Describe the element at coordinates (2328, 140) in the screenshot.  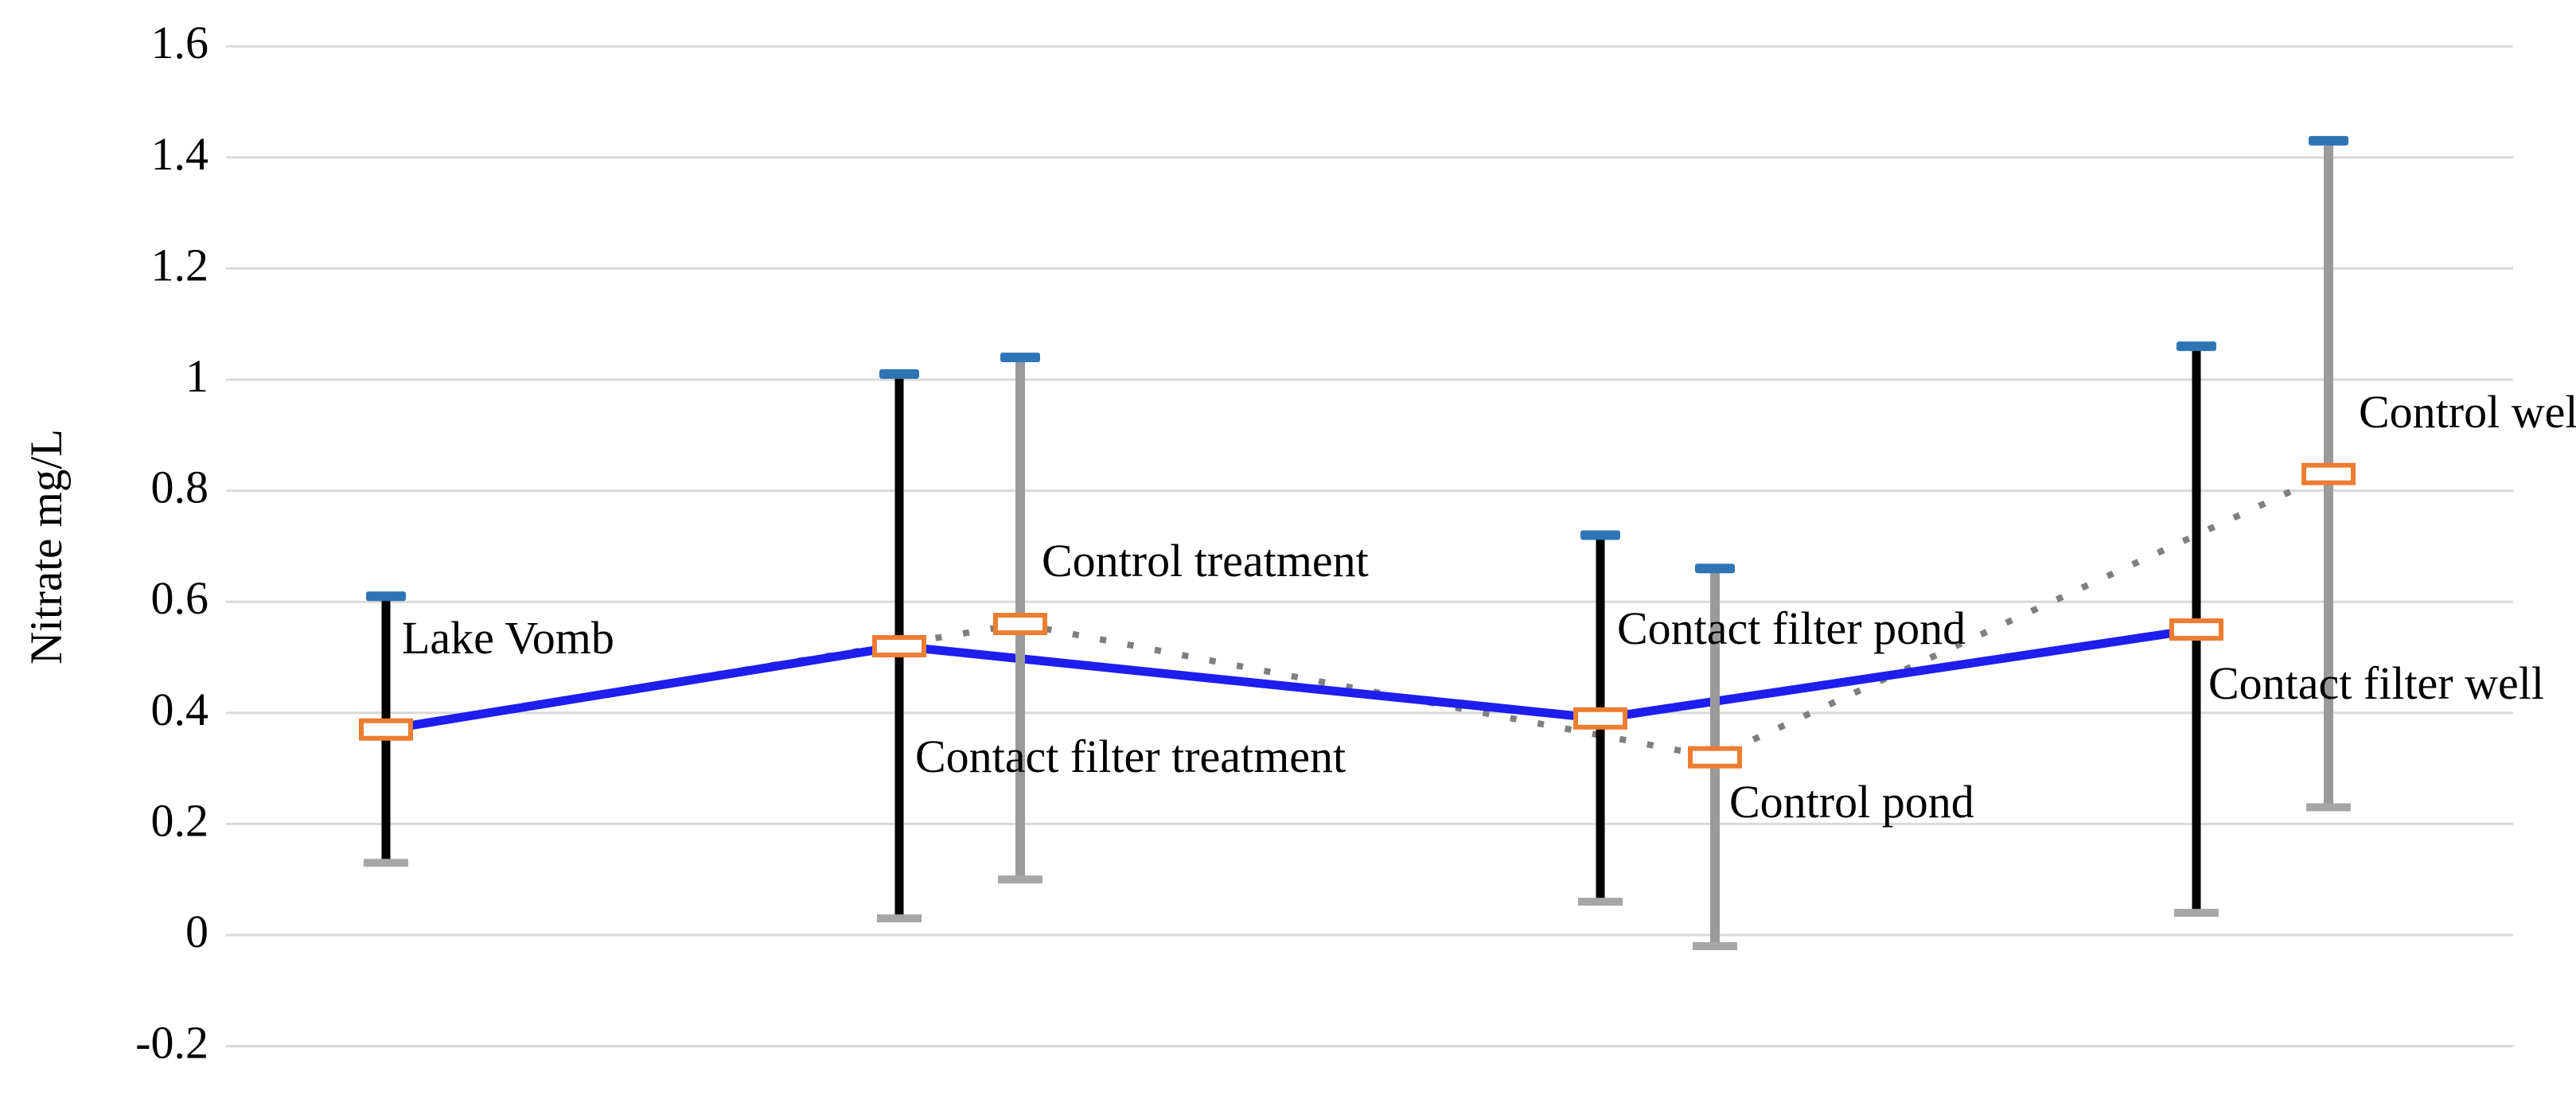
I see `error-bar-top-cap-control-well` at that location.